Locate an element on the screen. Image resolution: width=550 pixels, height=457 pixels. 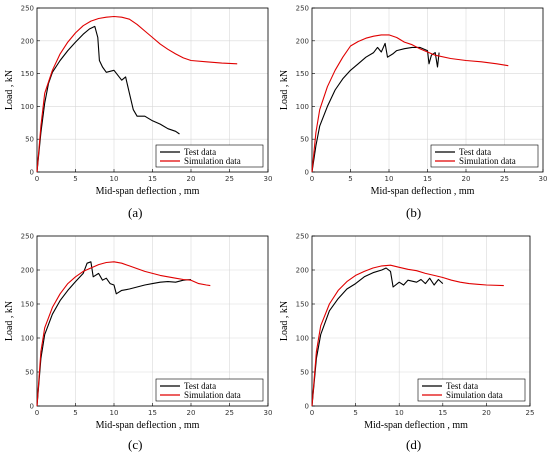
panel-label-d: (d) is located at coordinates (414, 444).